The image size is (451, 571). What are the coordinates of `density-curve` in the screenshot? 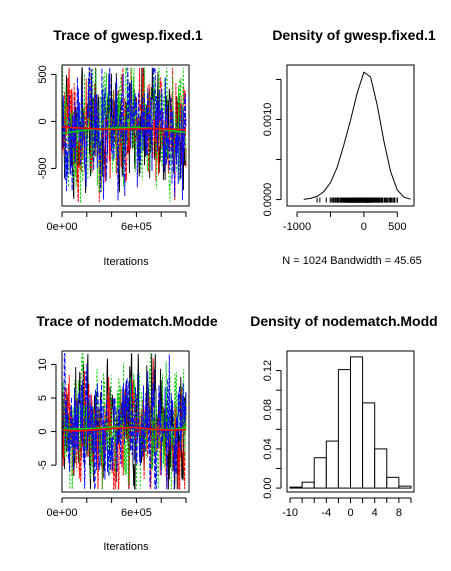 It's located at (357, 135).